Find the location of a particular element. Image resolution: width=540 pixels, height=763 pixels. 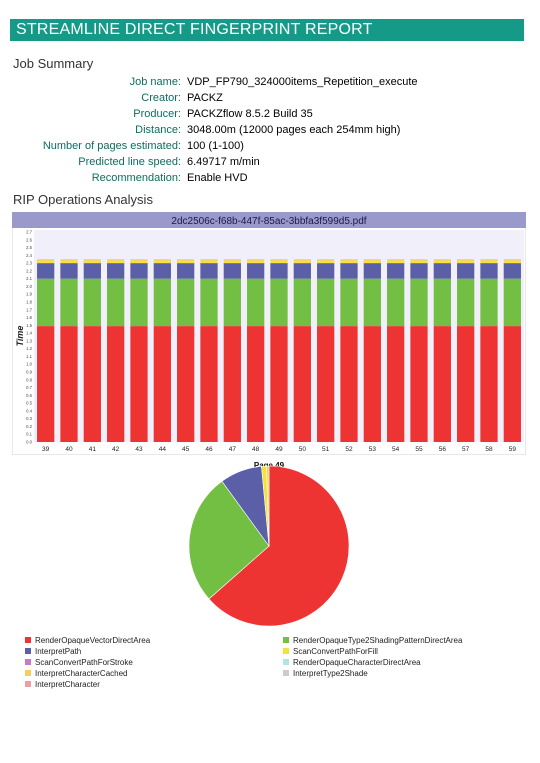

chart-title-bar is located at coordinates (269, 220).